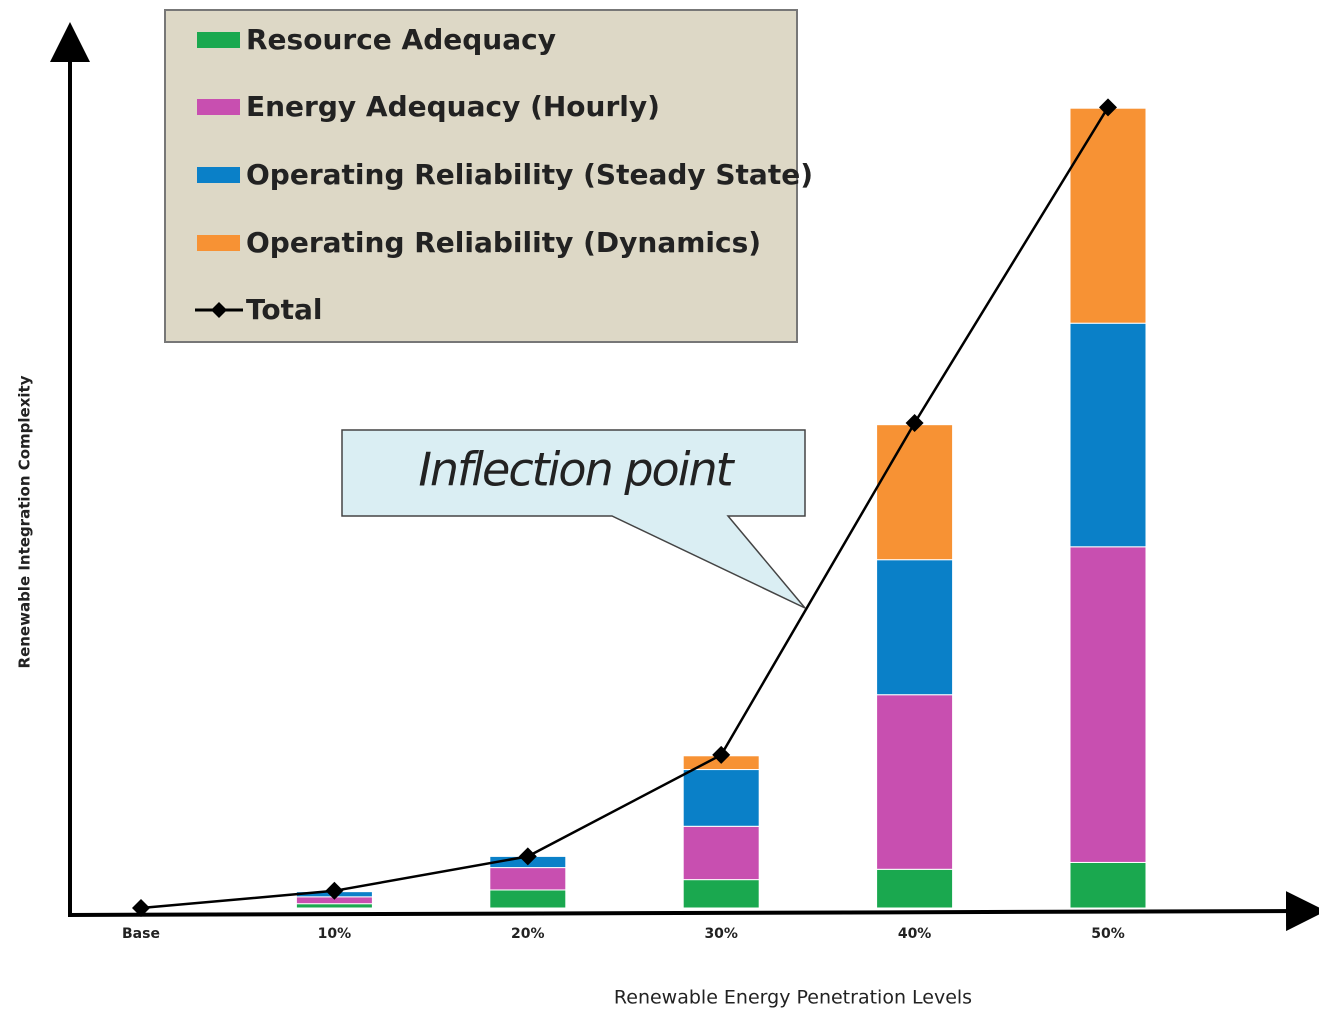 This screenshot has height=1015, width=1319. Describe the element at coordinates (453, 106) in the screenshot. I see `legend-label: Energy Adequacy (Hourly)` at that location.